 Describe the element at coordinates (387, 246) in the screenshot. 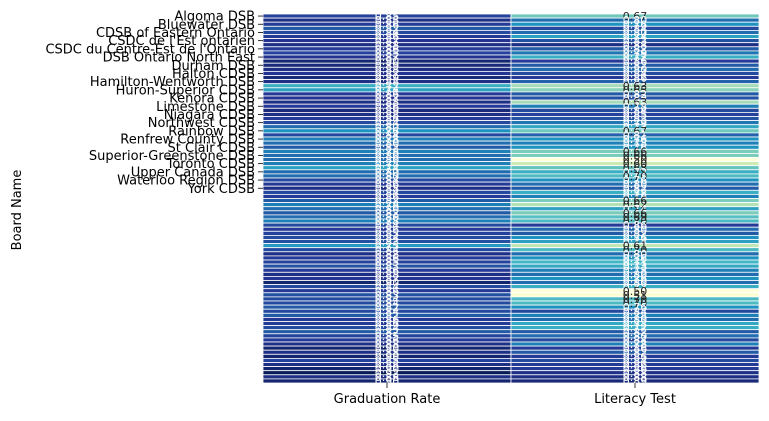

I see `cell-value-label: 0.75` at that location.